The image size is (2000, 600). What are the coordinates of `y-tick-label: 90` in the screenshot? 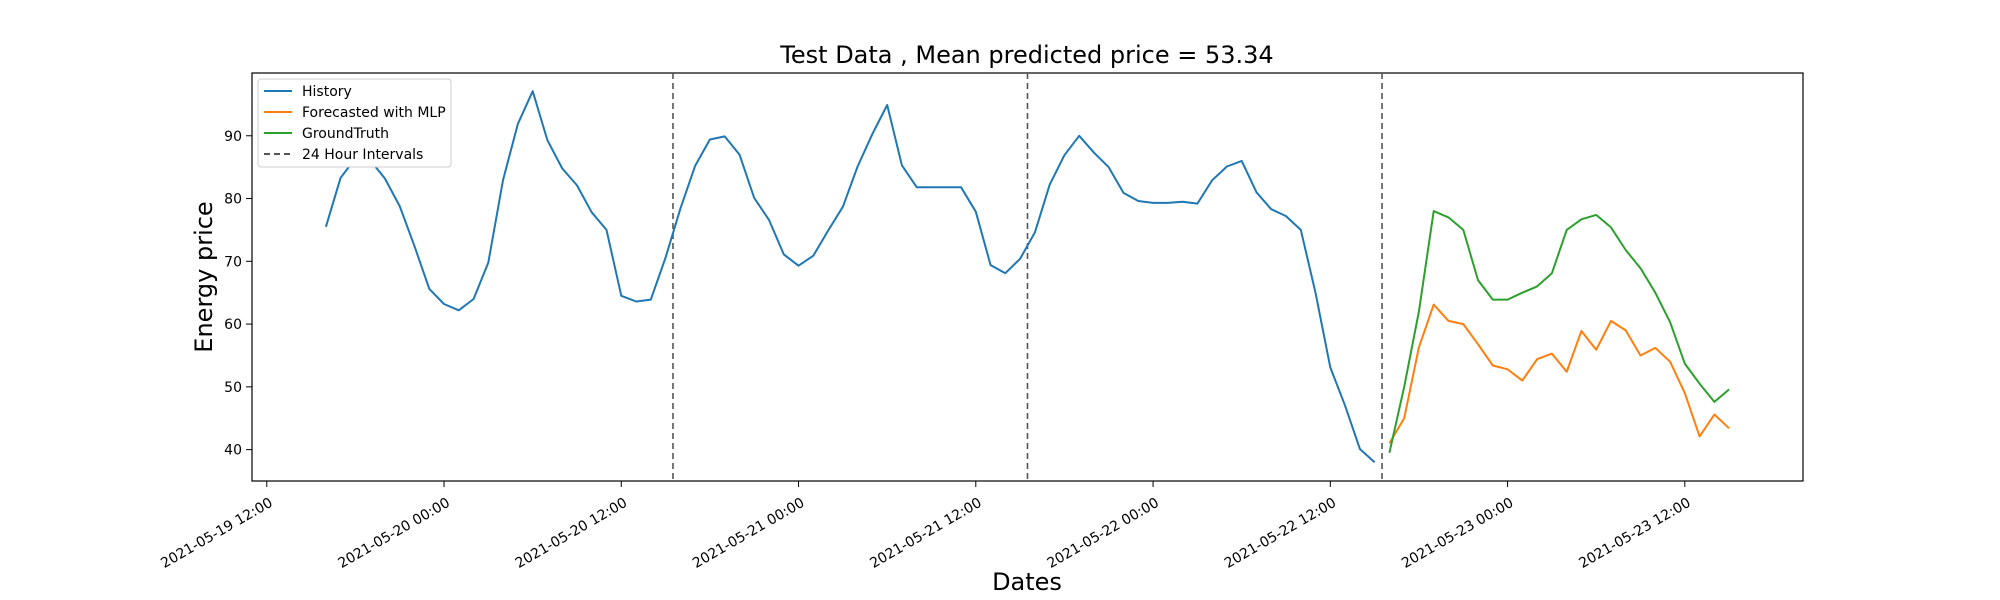 It's located at (233, 137).